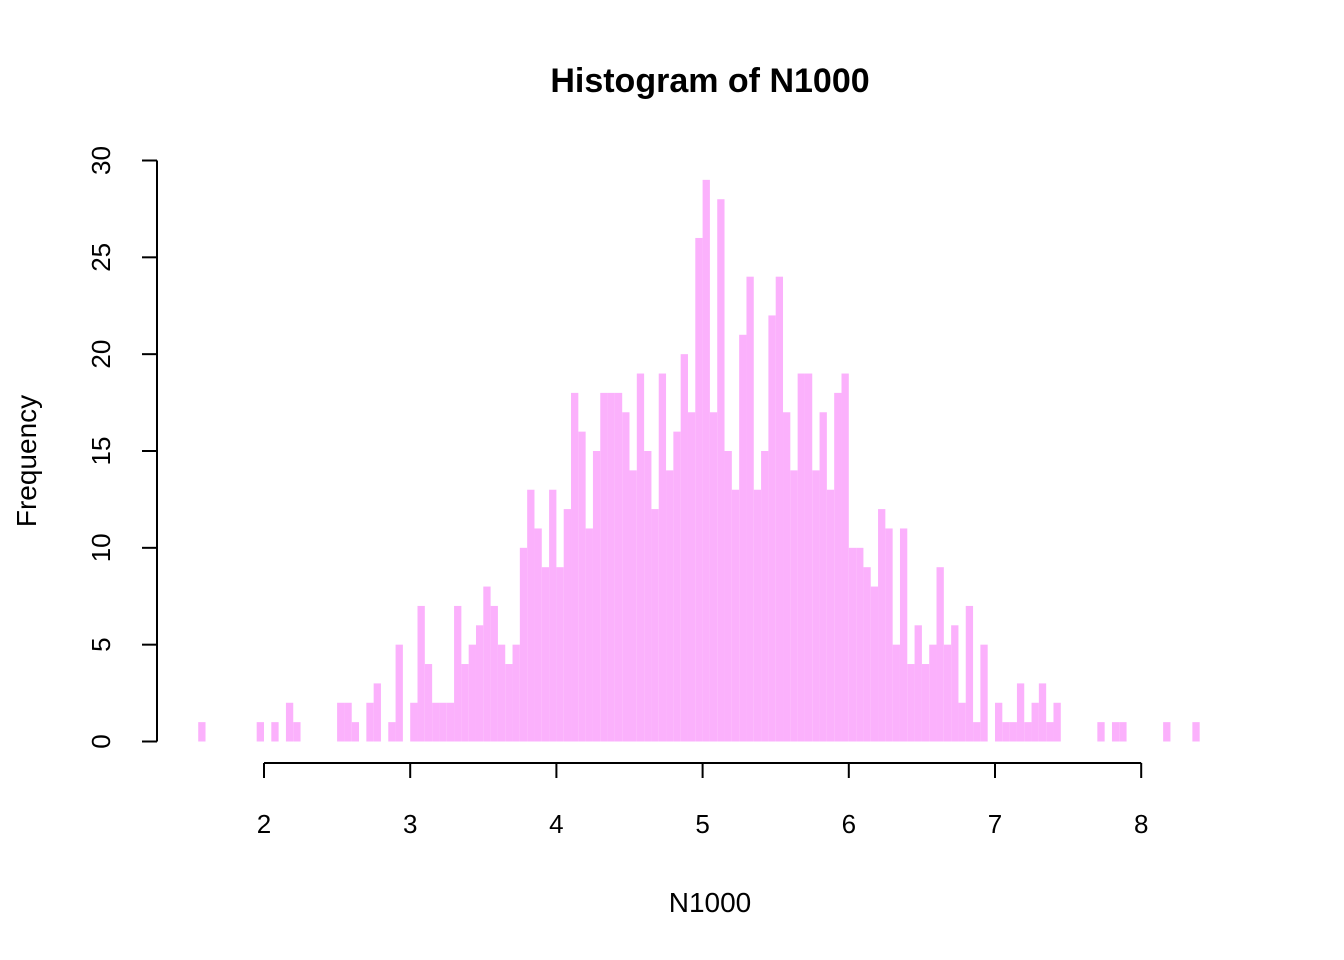 The height and width of the screenshot is (960, 1344). What do you see at coordinates (101, 644) in the screenshot?
I see `y-tick-label: 5` at bounding box center [101, 644].